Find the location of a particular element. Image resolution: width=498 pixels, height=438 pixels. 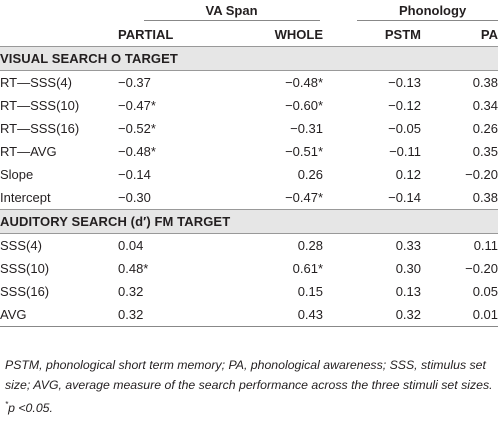

cell-whole: 0.43 is located at coordinates (272, 315).